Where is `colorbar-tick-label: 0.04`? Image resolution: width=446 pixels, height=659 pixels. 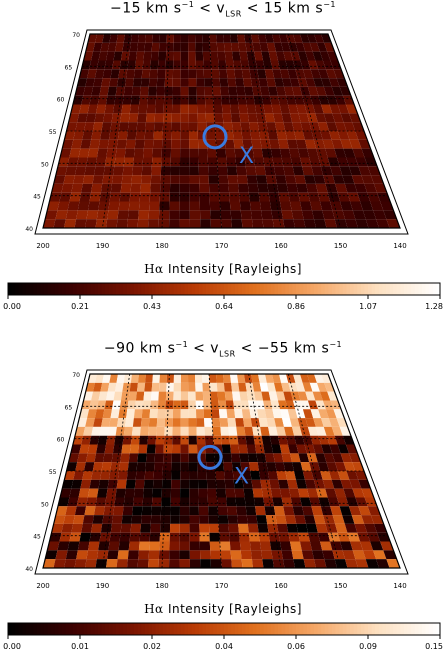 colorbar-tick-label: 0.04 is located at coordinates (224, 646).